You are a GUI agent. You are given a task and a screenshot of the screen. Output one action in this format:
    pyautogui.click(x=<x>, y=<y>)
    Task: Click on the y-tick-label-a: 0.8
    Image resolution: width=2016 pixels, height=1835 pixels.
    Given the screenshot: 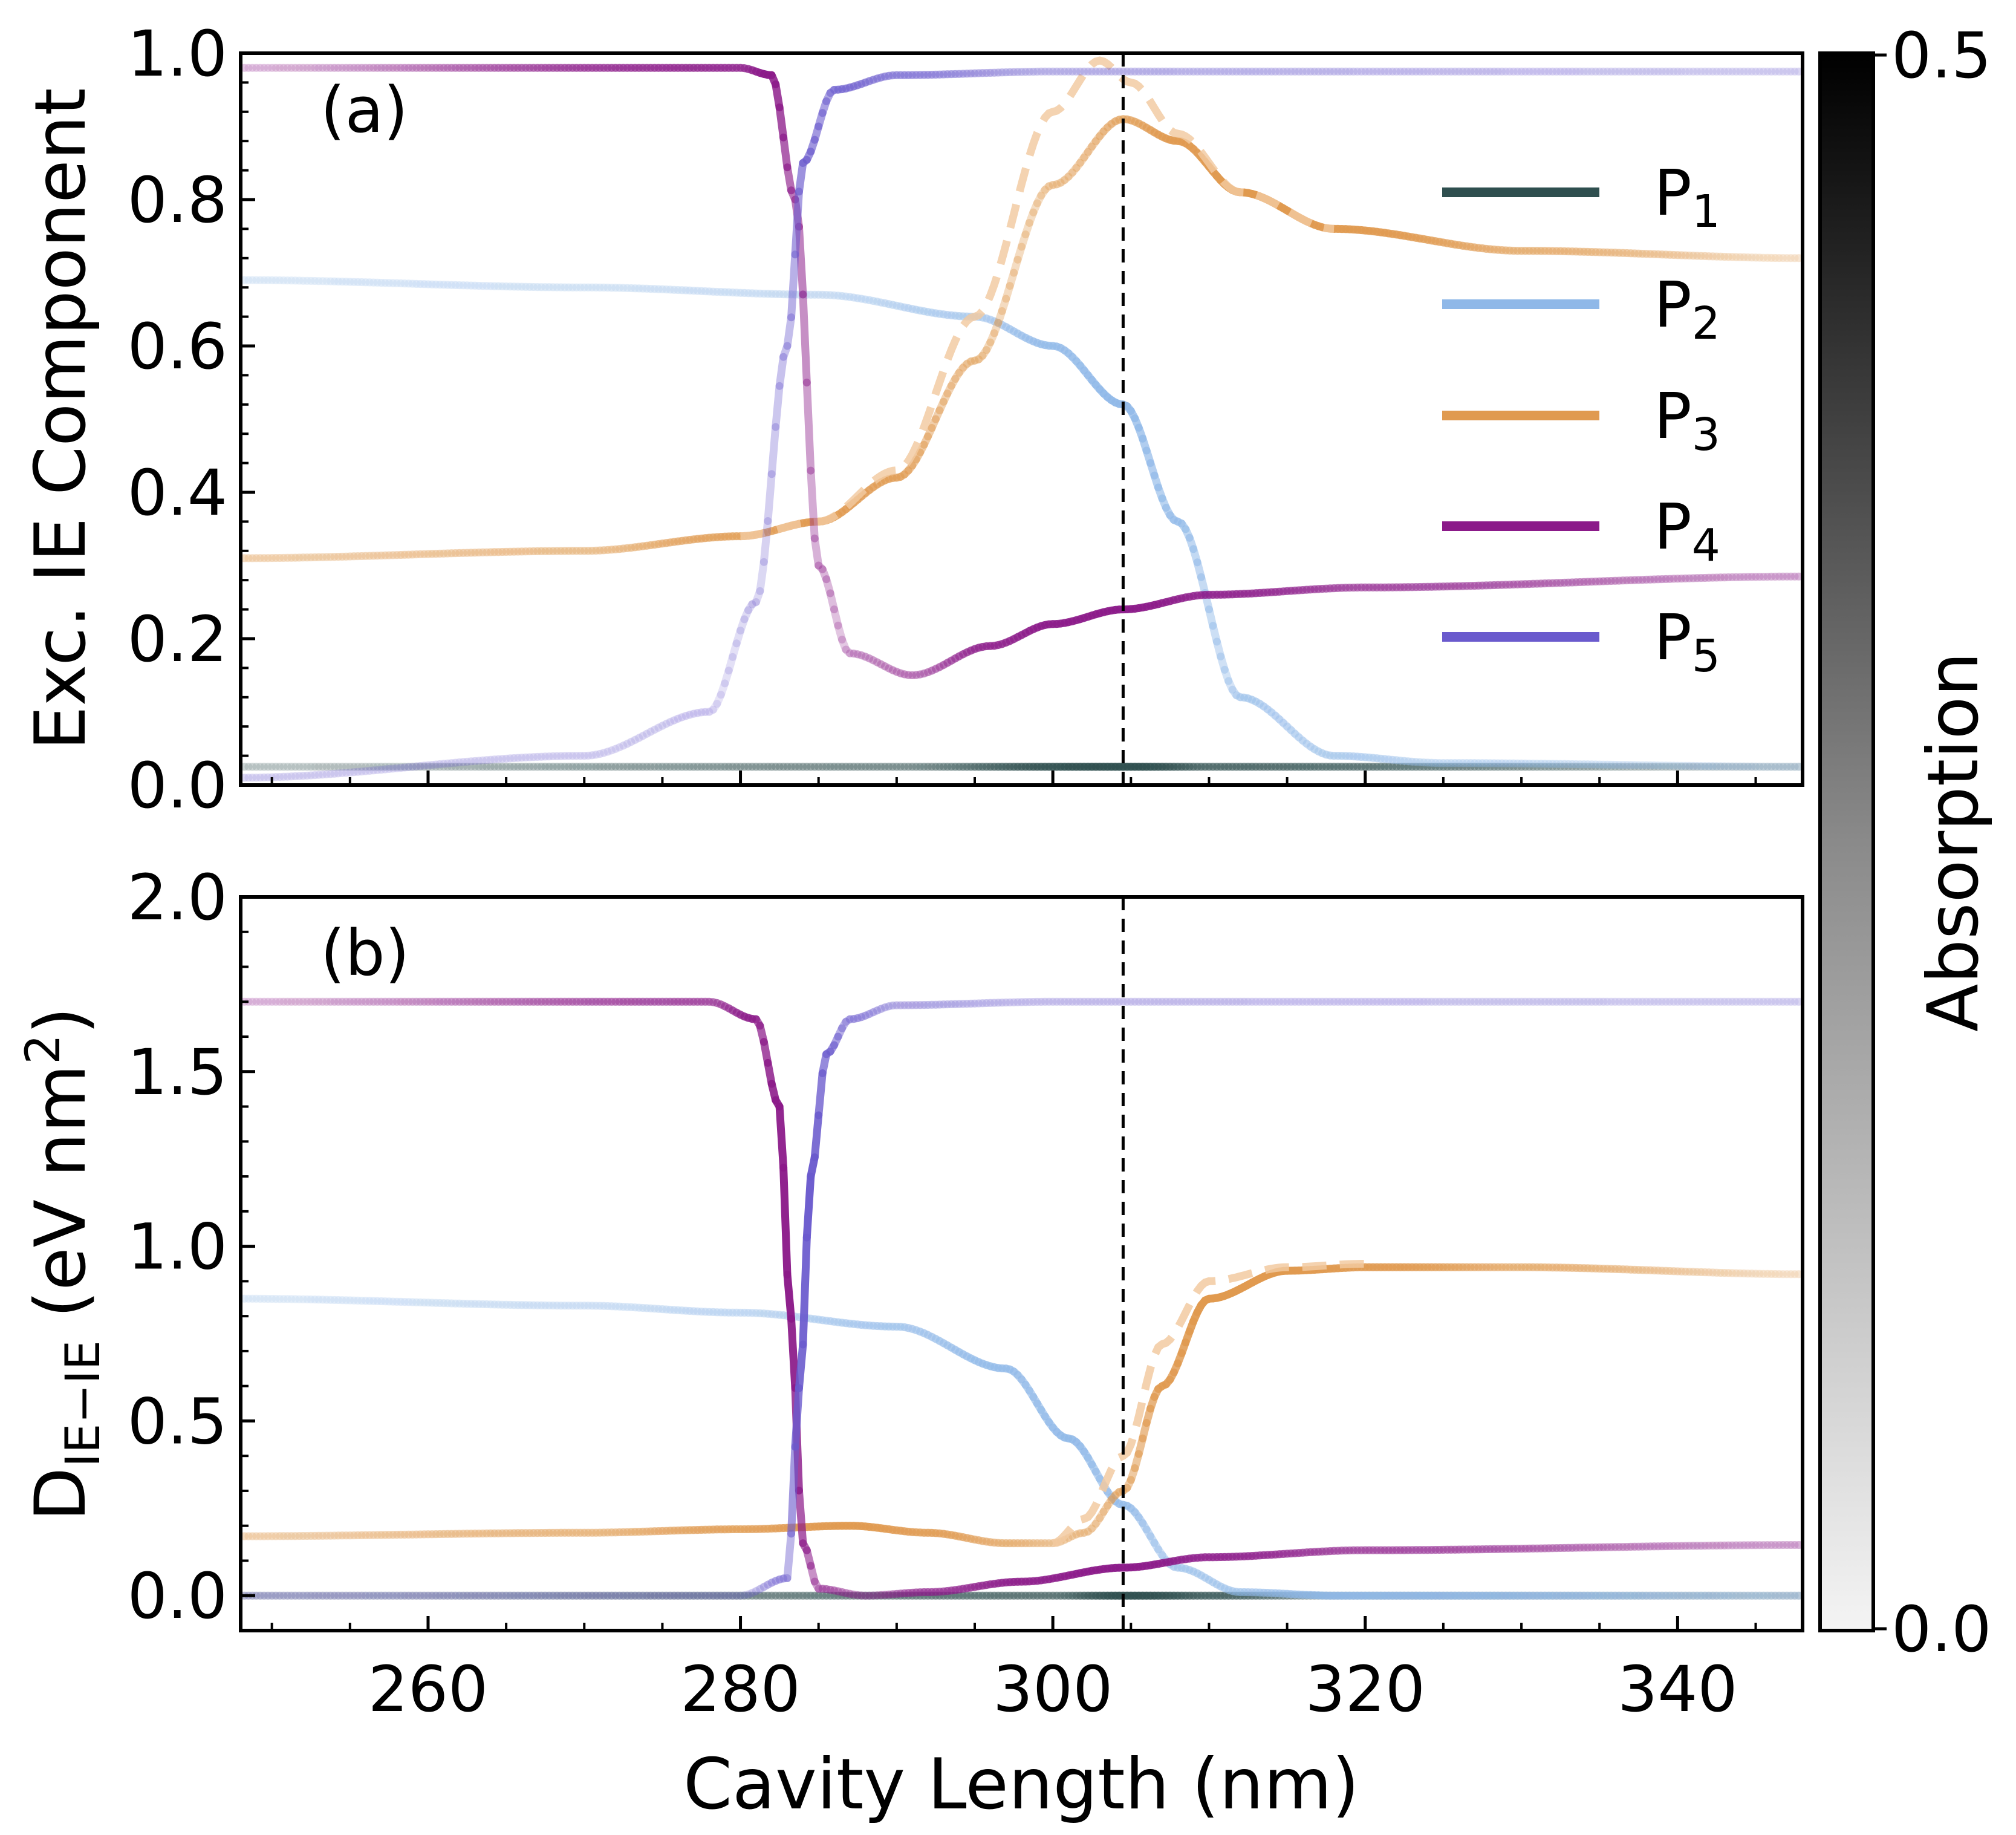 What is the action you would take?
    pyautogui.click(x=177, y=200)
    